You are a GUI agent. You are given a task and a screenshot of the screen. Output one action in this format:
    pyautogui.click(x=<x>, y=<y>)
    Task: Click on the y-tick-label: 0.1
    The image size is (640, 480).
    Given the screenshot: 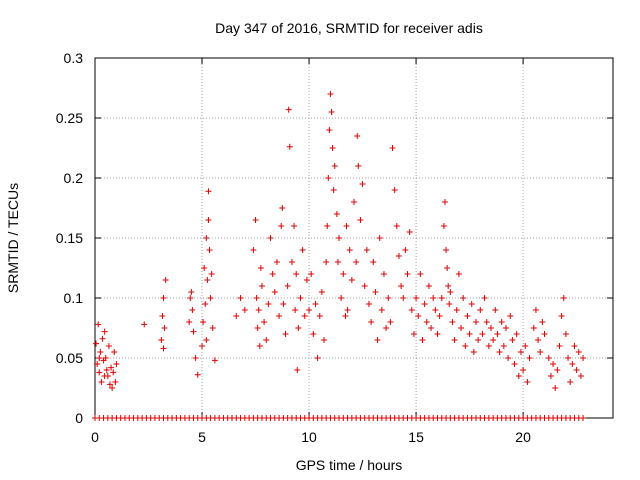 What is the action you would take?
    pyautogui.click(x=74, y=298)
    